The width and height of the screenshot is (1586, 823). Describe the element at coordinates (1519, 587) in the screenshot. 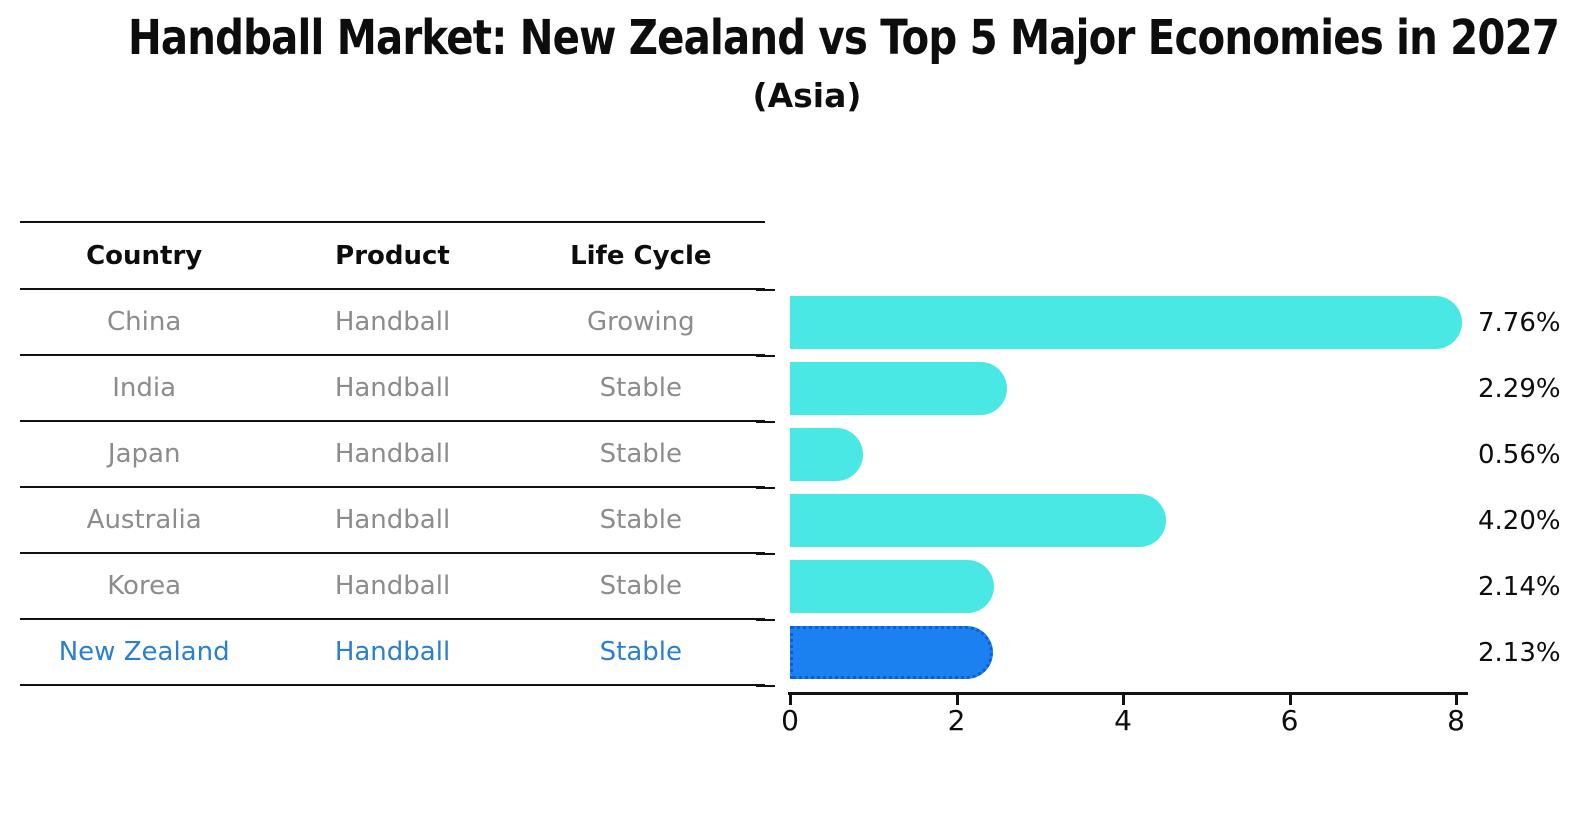

I see `value-label-korea: 2.14%` at that location.